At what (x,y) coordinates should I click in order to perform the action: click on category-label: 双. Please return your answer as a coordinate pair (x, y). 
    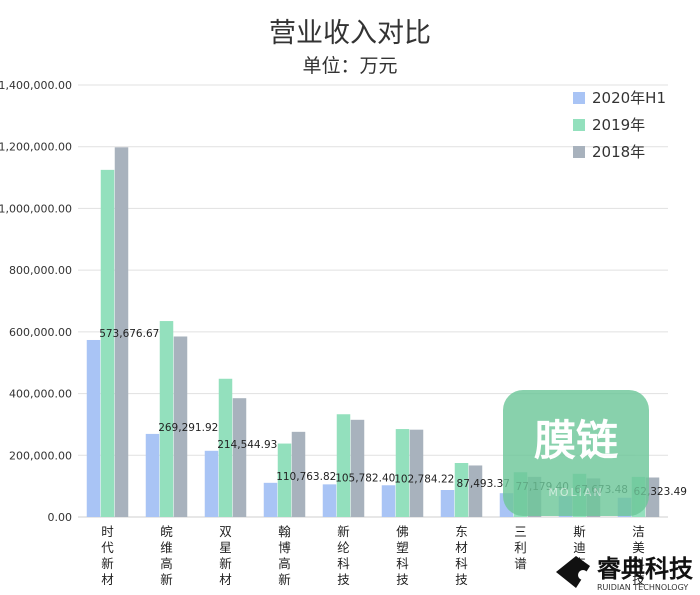
    Looking at the image, I should click on (225, 531).